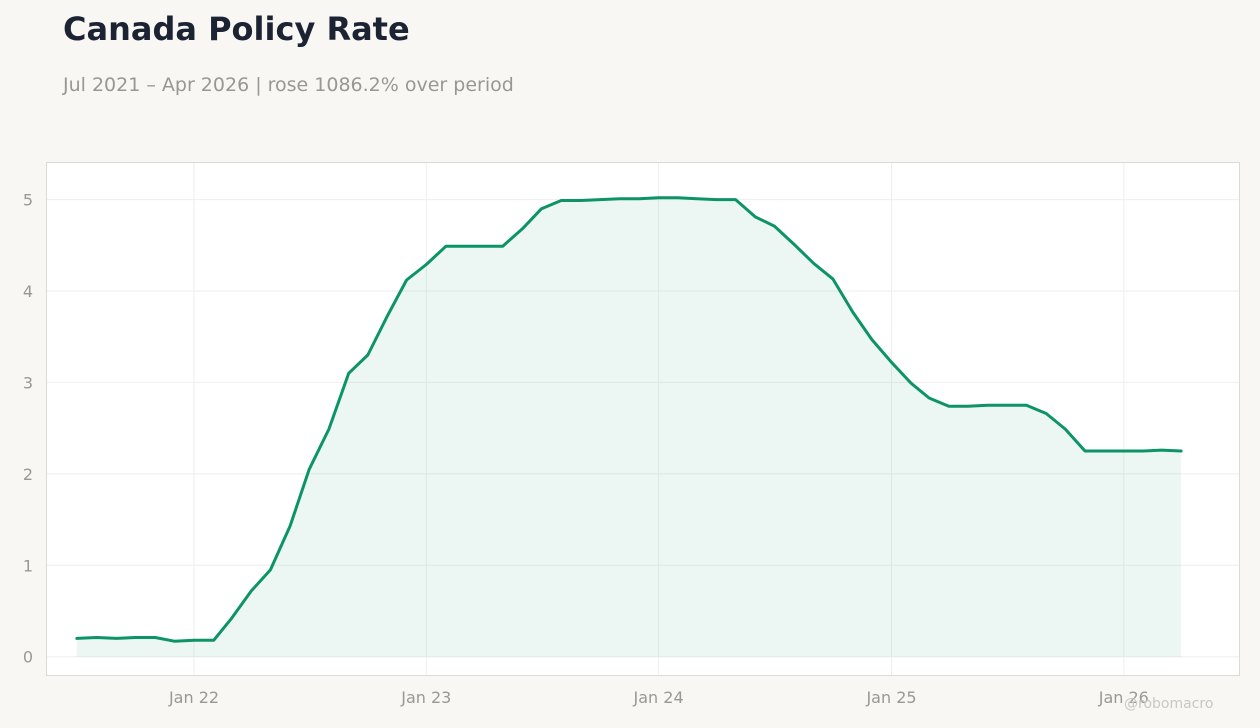 This screenshot has width=1260, height=728. I want to click on x-tick-label: Jan 22, so click(193, 697).